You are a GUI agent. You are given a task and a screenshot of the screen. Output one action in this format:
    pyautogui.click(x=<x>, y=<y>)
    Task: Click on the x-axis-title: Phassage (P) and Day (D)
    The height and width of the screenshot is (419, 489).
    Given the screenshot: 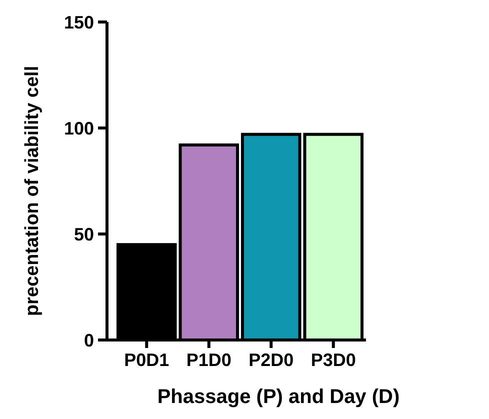 What is the action you would take?
    pyautogui.click(x=278, y=397)
    